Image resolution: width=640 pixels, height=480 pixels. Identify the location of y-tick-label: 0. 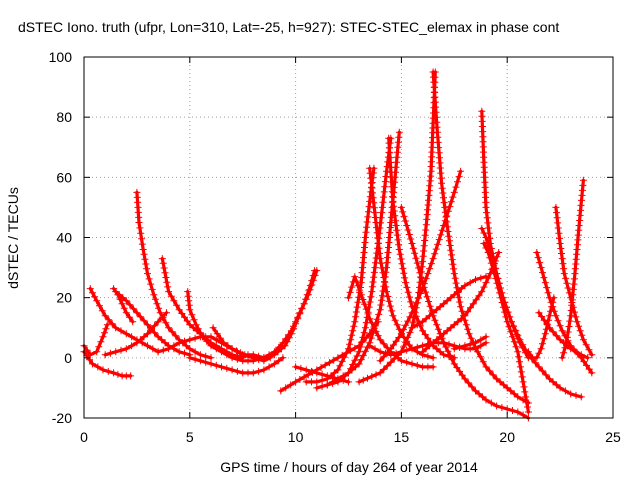
(68, 358).